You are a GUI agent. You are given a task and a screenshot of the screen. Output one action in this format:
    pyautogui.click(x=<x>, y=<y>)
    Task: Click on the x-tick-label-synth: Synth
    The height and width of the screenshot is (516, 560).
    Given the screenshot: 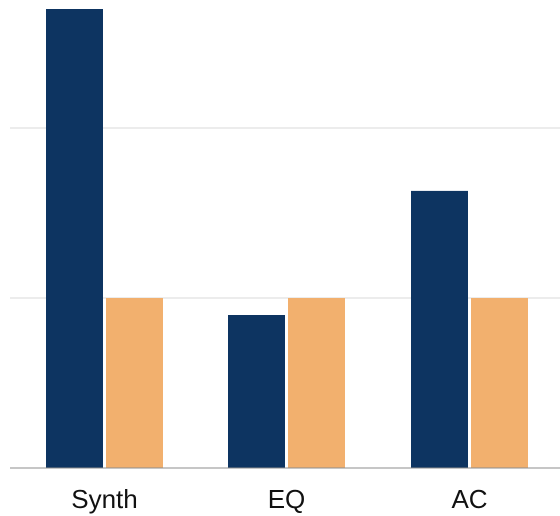 What is the action you would take?
    pyautogui.click(x=104, y=499)
    